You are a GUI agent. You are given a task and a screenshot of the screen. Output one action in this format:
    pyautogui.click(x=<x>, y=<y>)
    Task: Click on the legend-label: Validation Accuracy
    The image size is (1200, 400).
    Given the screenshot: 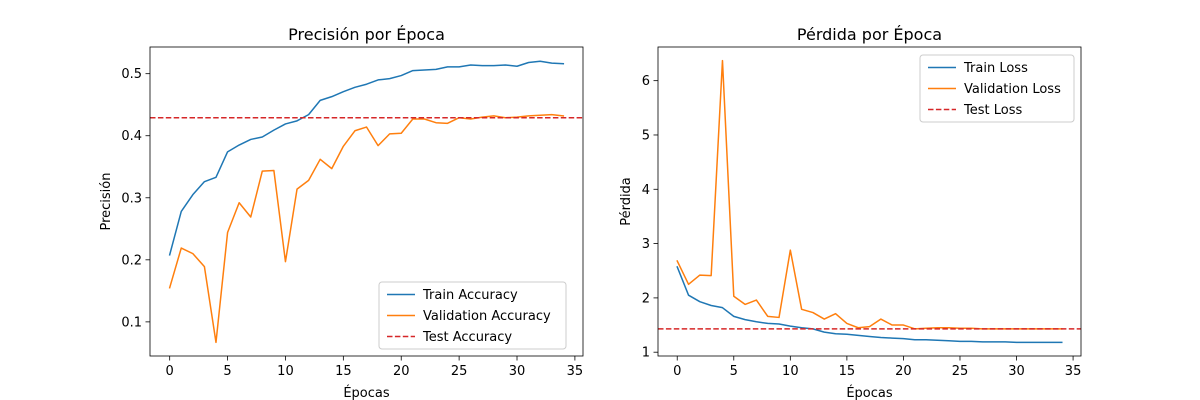 What is the action you would take?
    pyautogui.click(x=487, y=316)
    